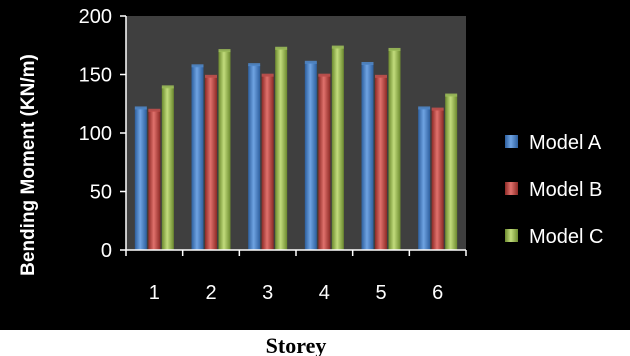 The width and height of the screenshot is (630, 356). What do you see at coordinates (566, 237) in the screenshot?
I see `legend-label: Model C` at bounding box center [566, 237].